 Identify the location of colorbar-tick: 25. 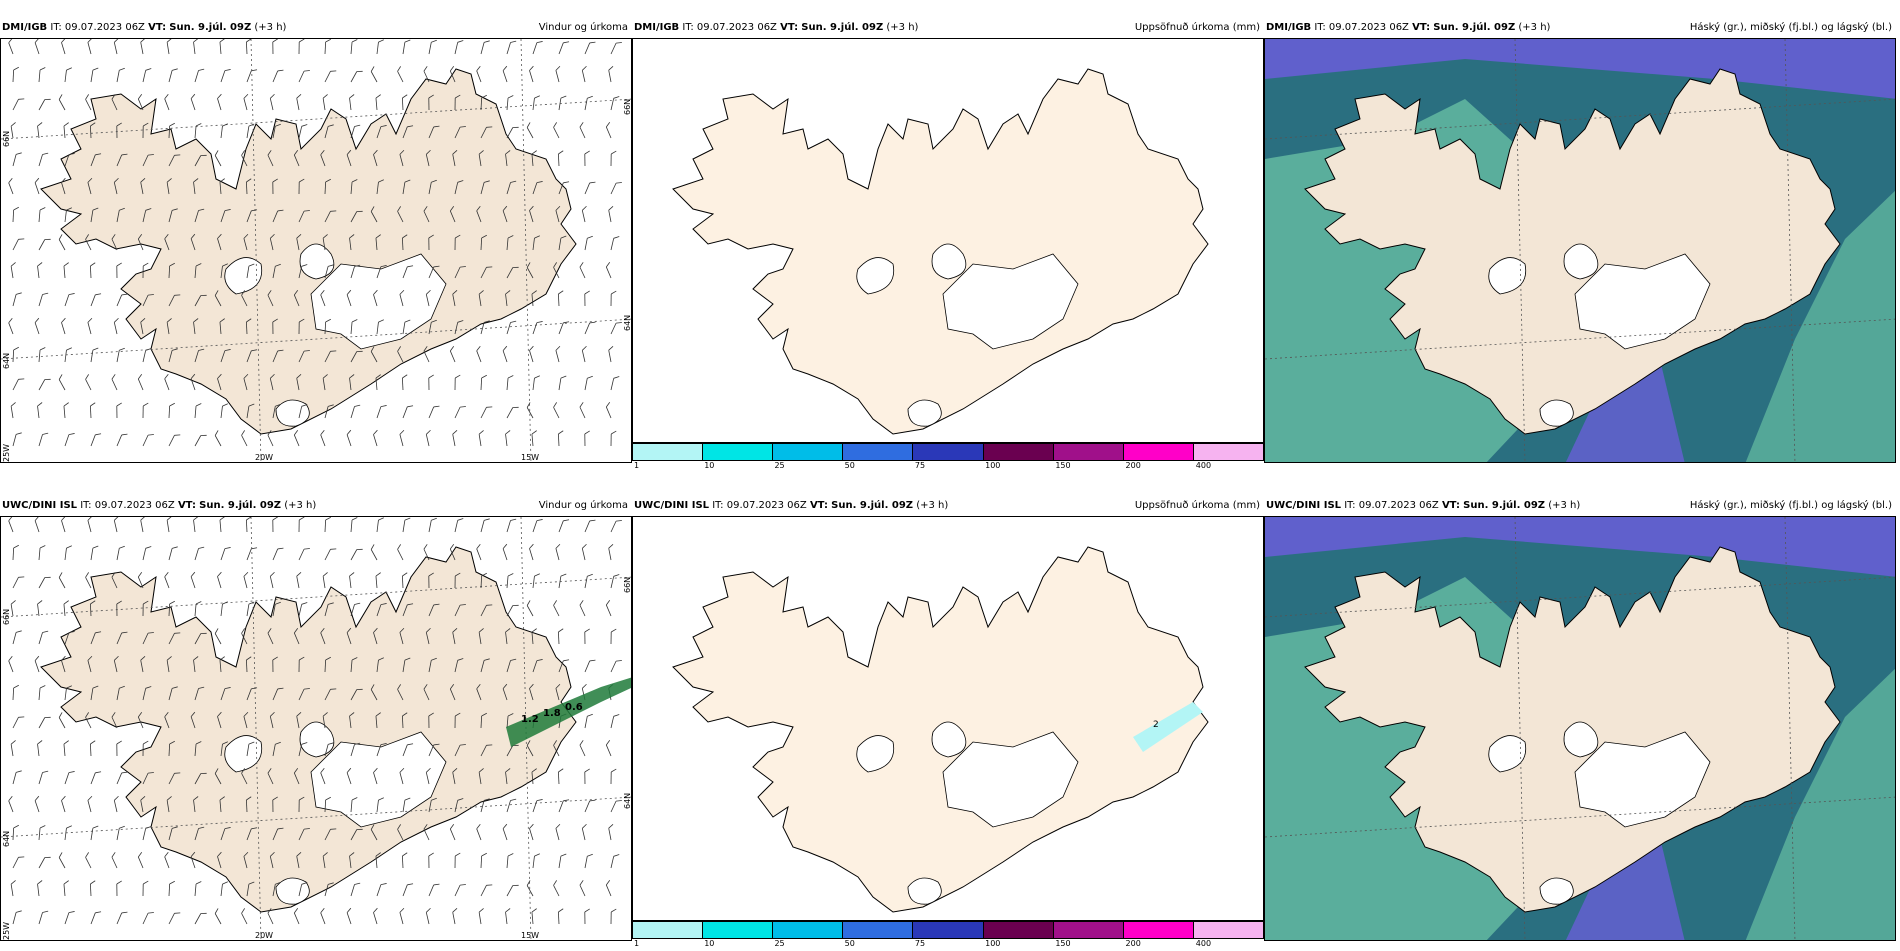
(779, 943).